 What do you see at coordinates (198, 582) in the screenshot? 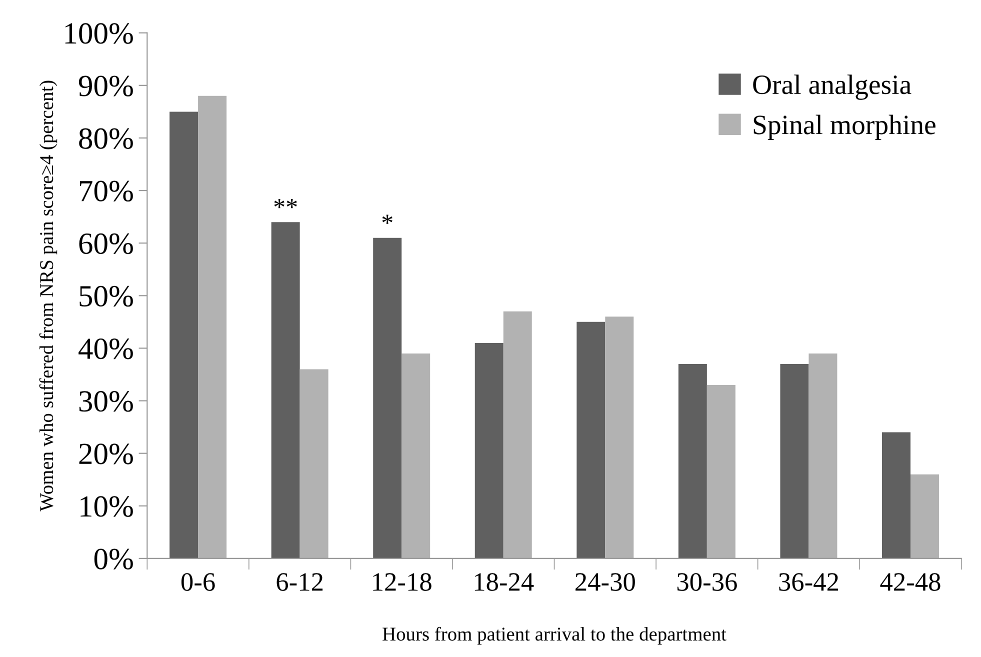
I see `x-tick-label: 0-6` at bounding box center [198, 582].